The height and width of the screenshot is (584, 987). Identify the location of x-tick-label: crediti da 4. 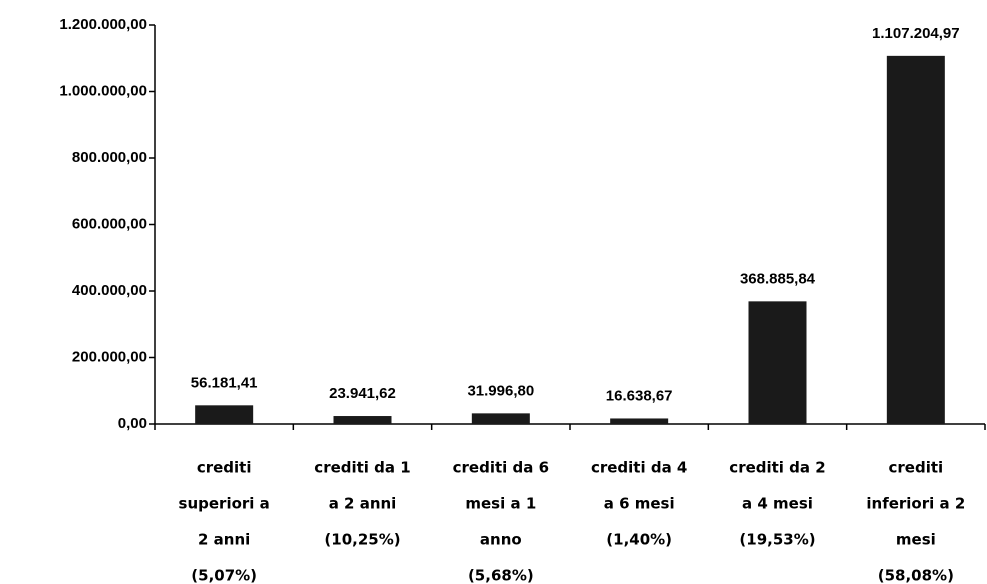
(639, 468).